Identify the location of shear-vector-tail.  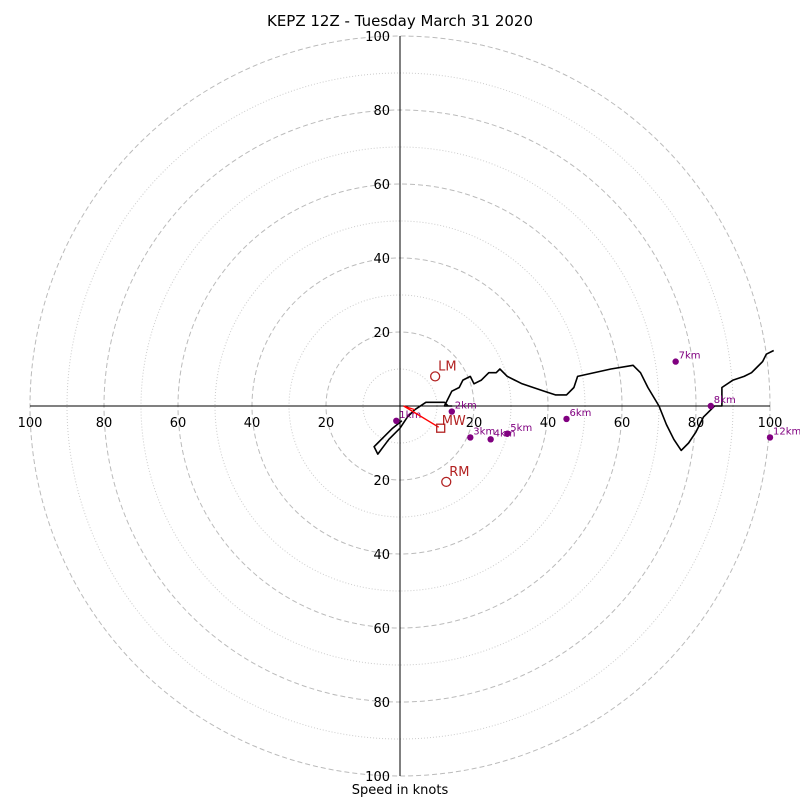
(409, 408).